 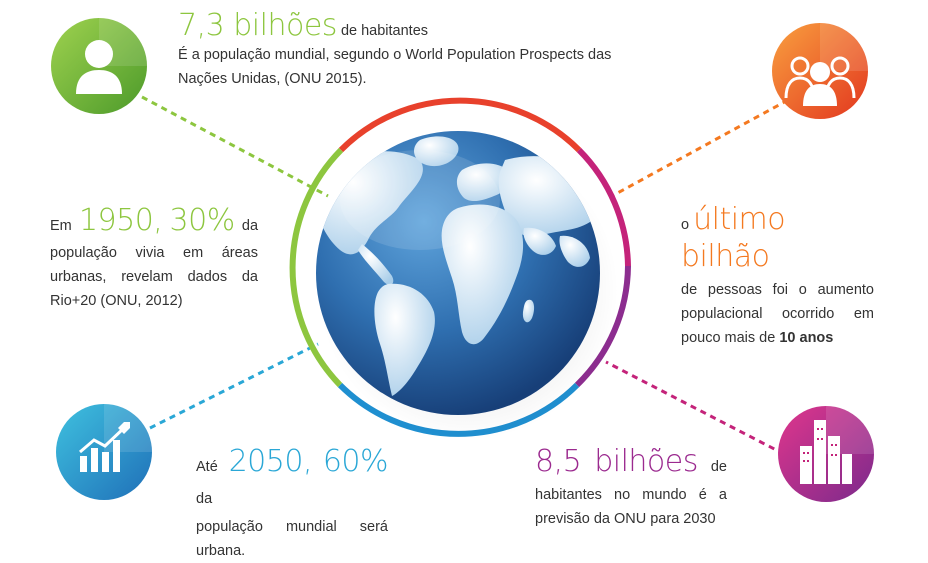 I want to click on top-highlight: 7,3 bilhões, so click(x=257, y=25).